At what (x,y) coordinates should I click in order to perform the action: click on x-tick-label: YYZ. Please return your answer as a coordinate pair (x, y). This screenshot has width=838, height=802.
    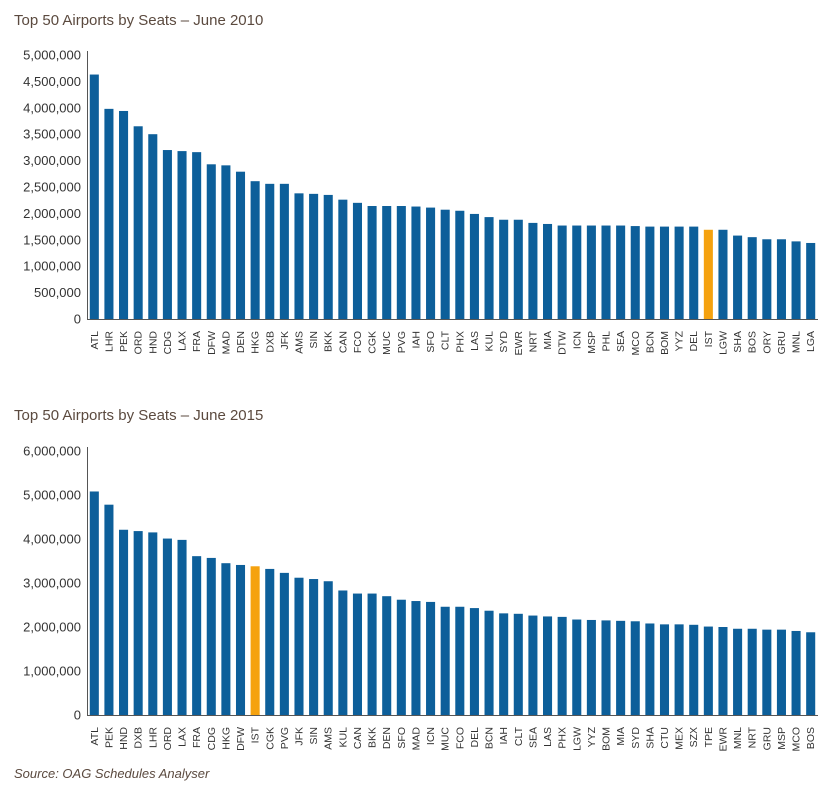
    Looking at the image, I should click on (680, 340).